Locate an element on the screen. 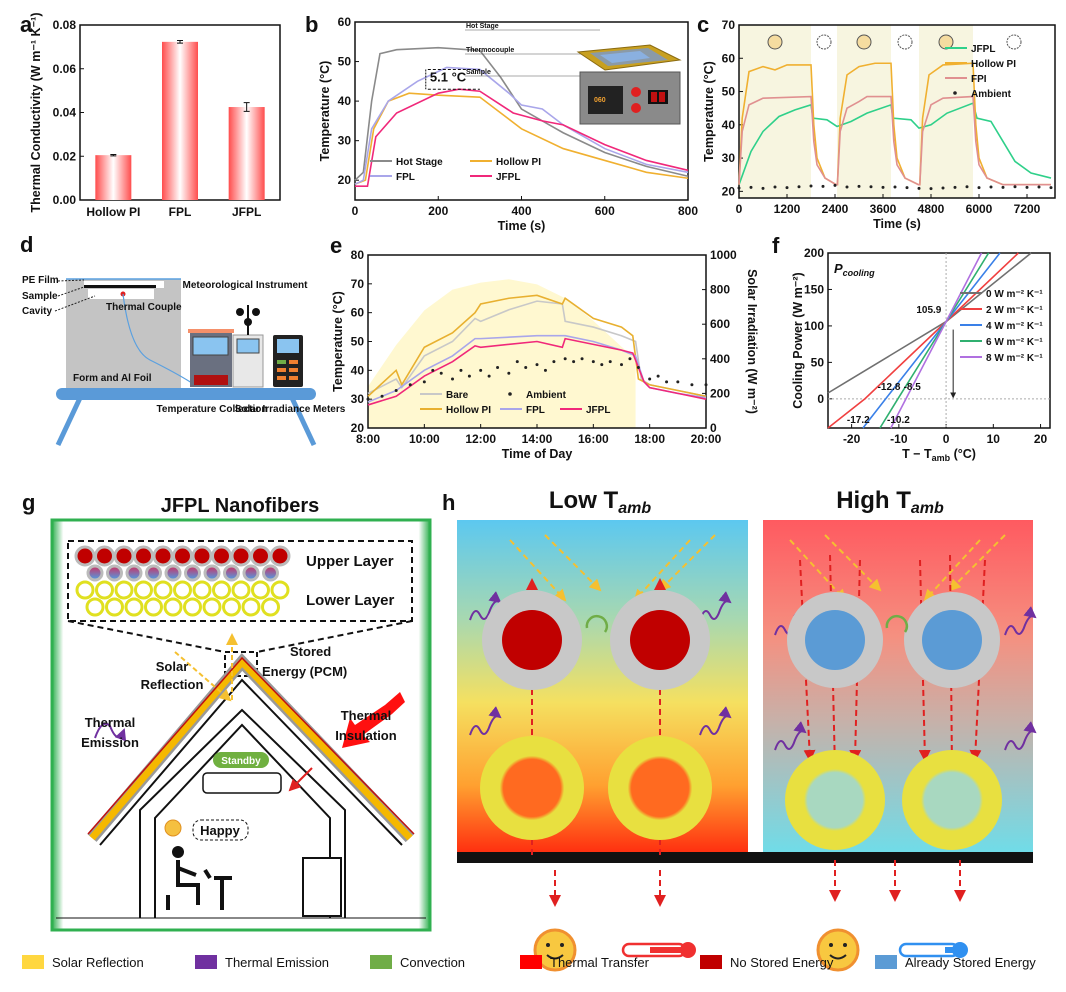 This screenshot has height=992, width=1066. x-tick-label: 20:00 is located at coordinates (706, 439).